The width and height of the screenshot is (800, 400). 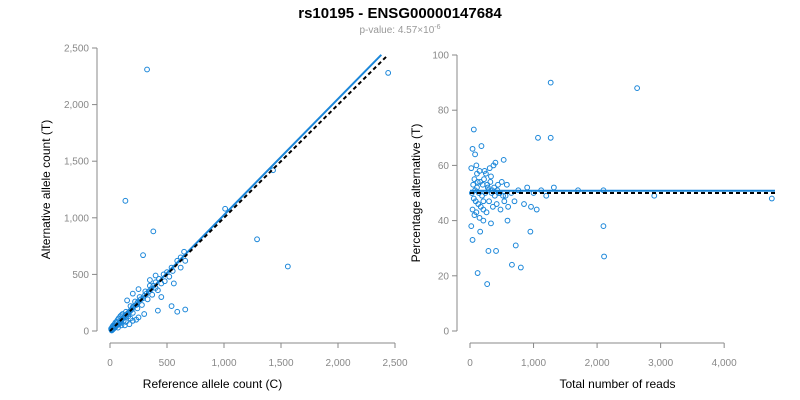 I want to click on x-axis-label: Reference allele count (C), so click(x=212, y=384).